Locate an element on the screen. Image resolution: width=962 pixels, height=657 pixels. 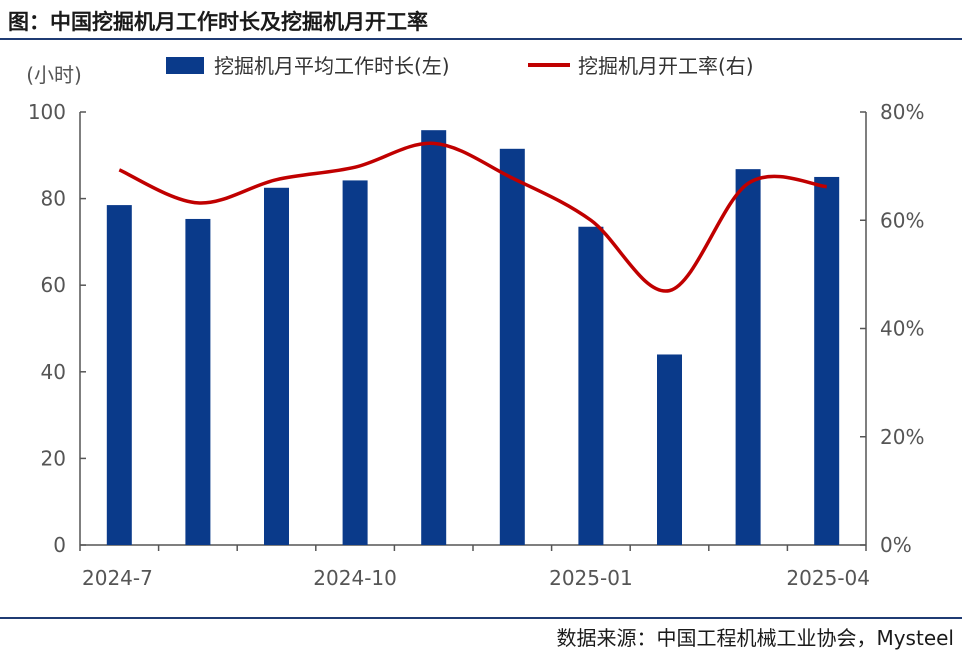
x-tick-label: 2025-04 is located at coordinates (828, 578).